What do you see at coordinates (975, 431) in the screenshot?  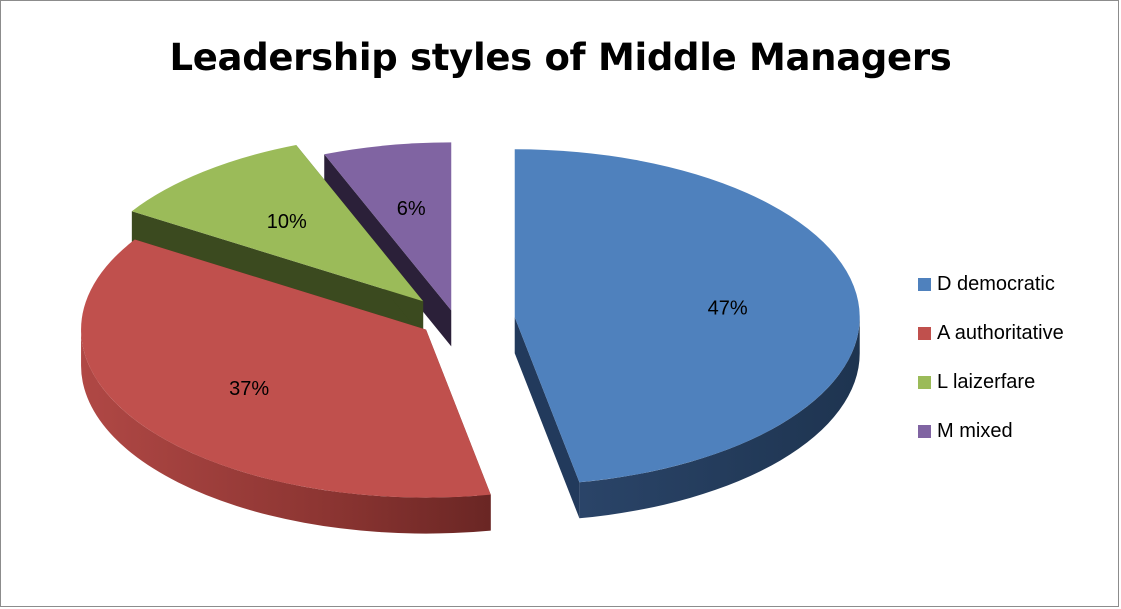 I see `legend-label: M mixed` at bounding box center [975, 431].